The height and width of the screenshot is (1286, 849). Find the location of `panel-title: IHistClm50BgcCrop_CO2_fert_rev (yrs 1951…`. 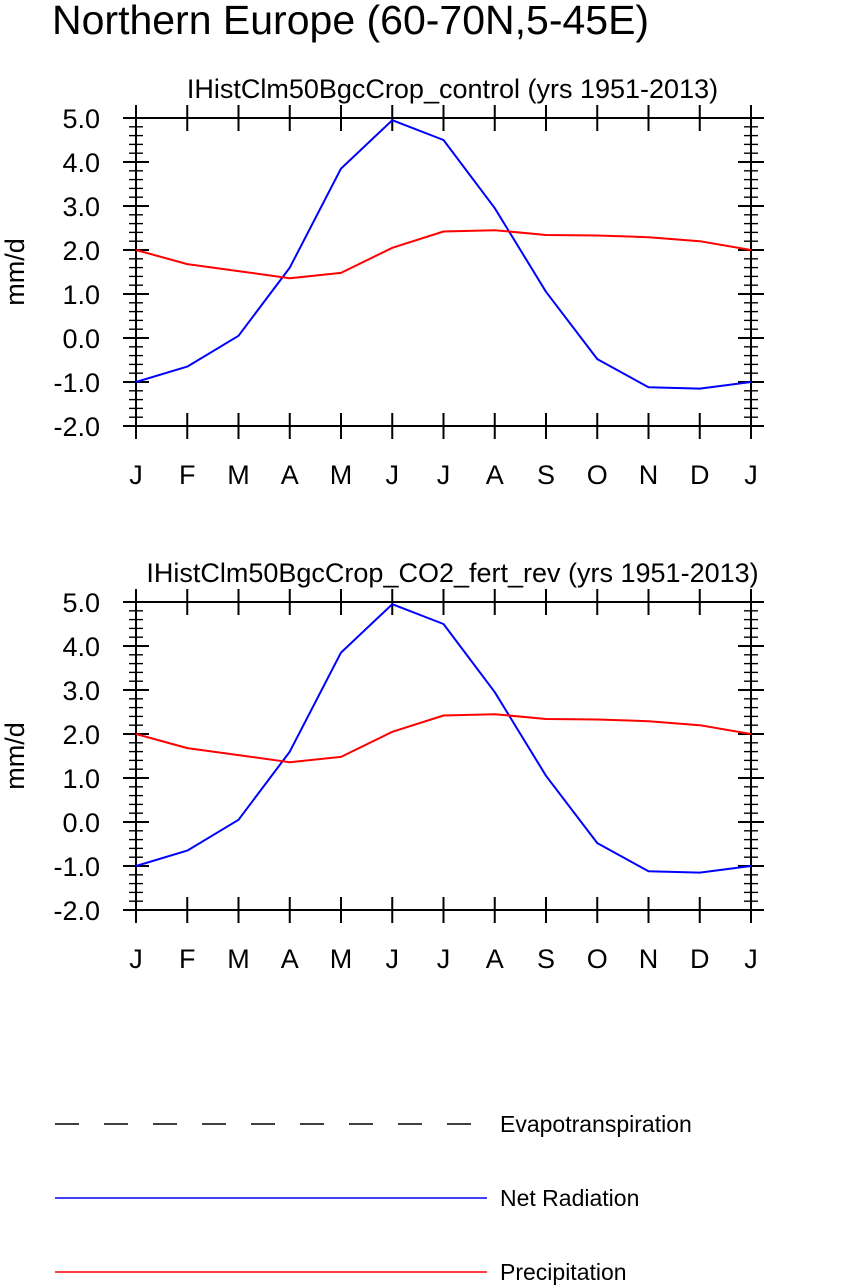

panel-title: IHistClm50BgcCrop_CO2_fert_rev (yrs 1951… is located at coordinates (452, 573).